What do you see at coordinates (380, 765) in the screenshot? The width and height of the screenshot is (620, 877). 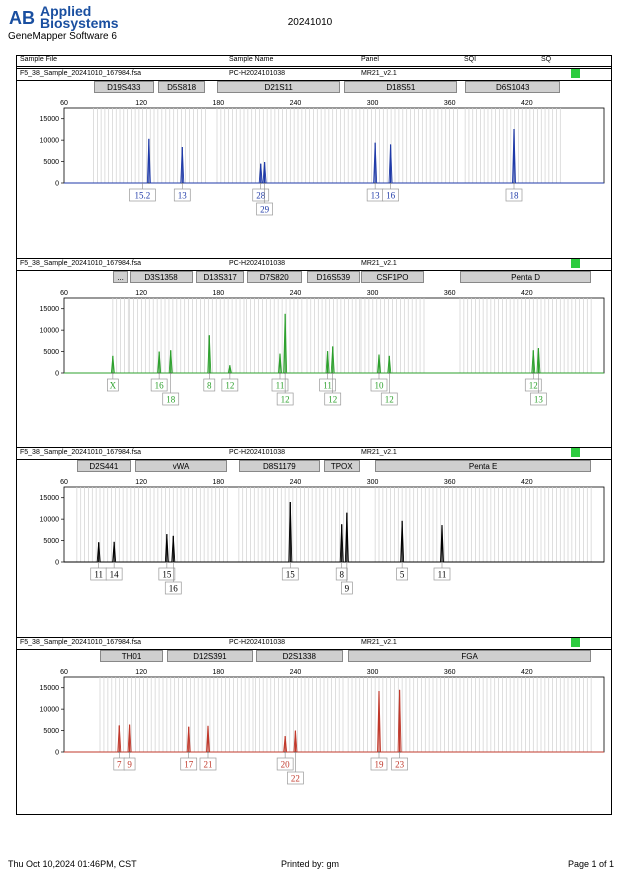 I see `allele-label: 19` at bounding box center [380, 765].